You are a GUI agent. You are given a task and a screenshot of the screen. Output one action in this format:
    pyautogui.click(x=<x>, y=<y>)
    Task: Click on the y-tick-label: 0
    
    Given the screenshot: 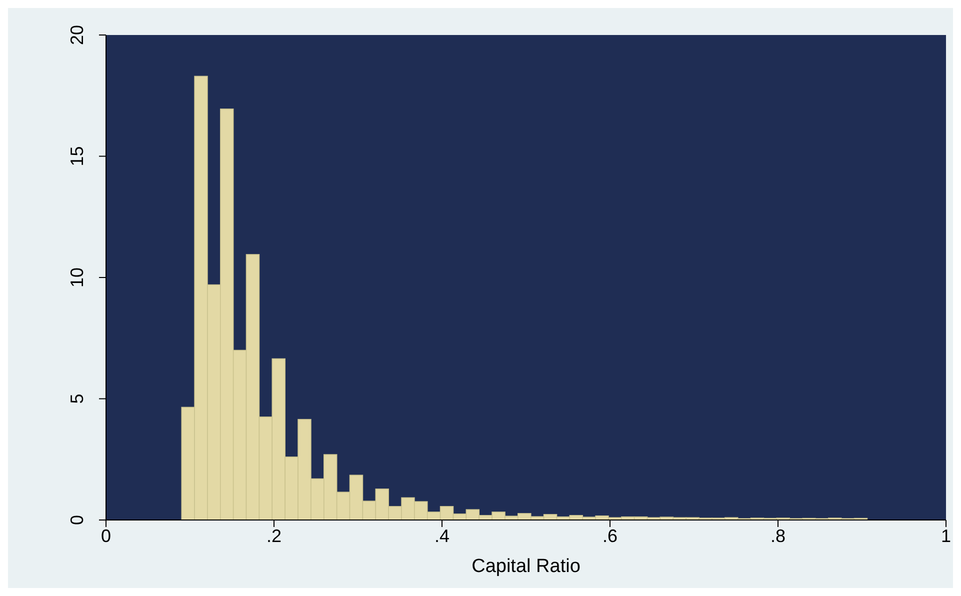 What is the action you would take?
    pyautogui.click(x=77, y=520)
    